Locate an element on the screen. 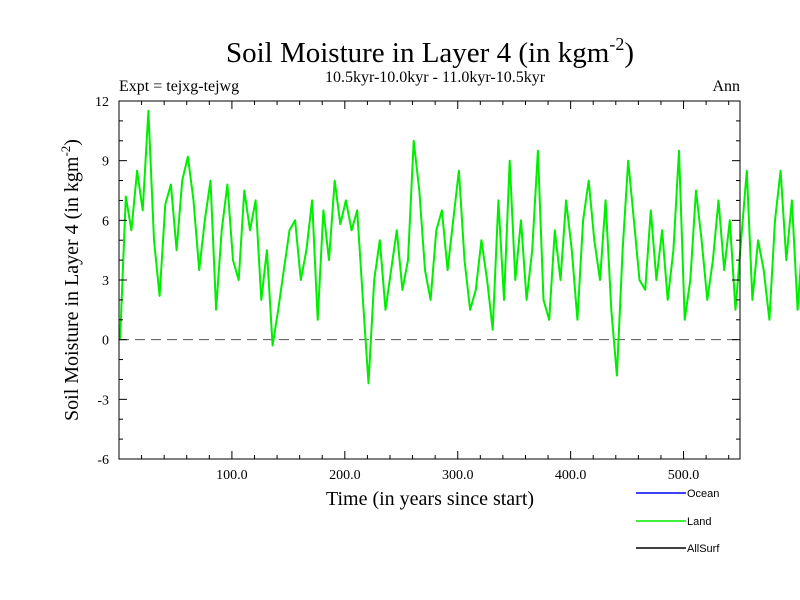 The width and height of the screenshot is (800, 600). y-axis-label-close: ) is located at coordinates (72, 142).